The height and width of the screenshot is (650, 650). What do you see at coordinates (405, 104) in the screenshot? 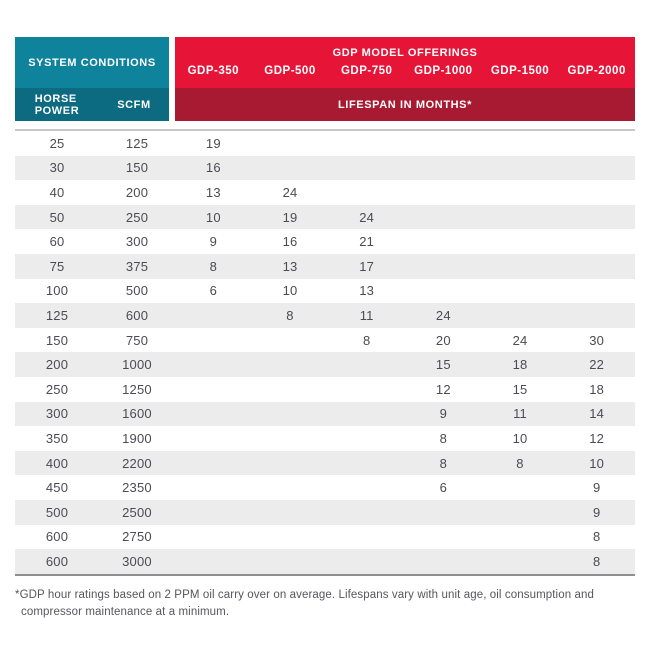
I see `lifespan-header: LIFESPAN IN MONTHS*` at bounding box center [405, 104].